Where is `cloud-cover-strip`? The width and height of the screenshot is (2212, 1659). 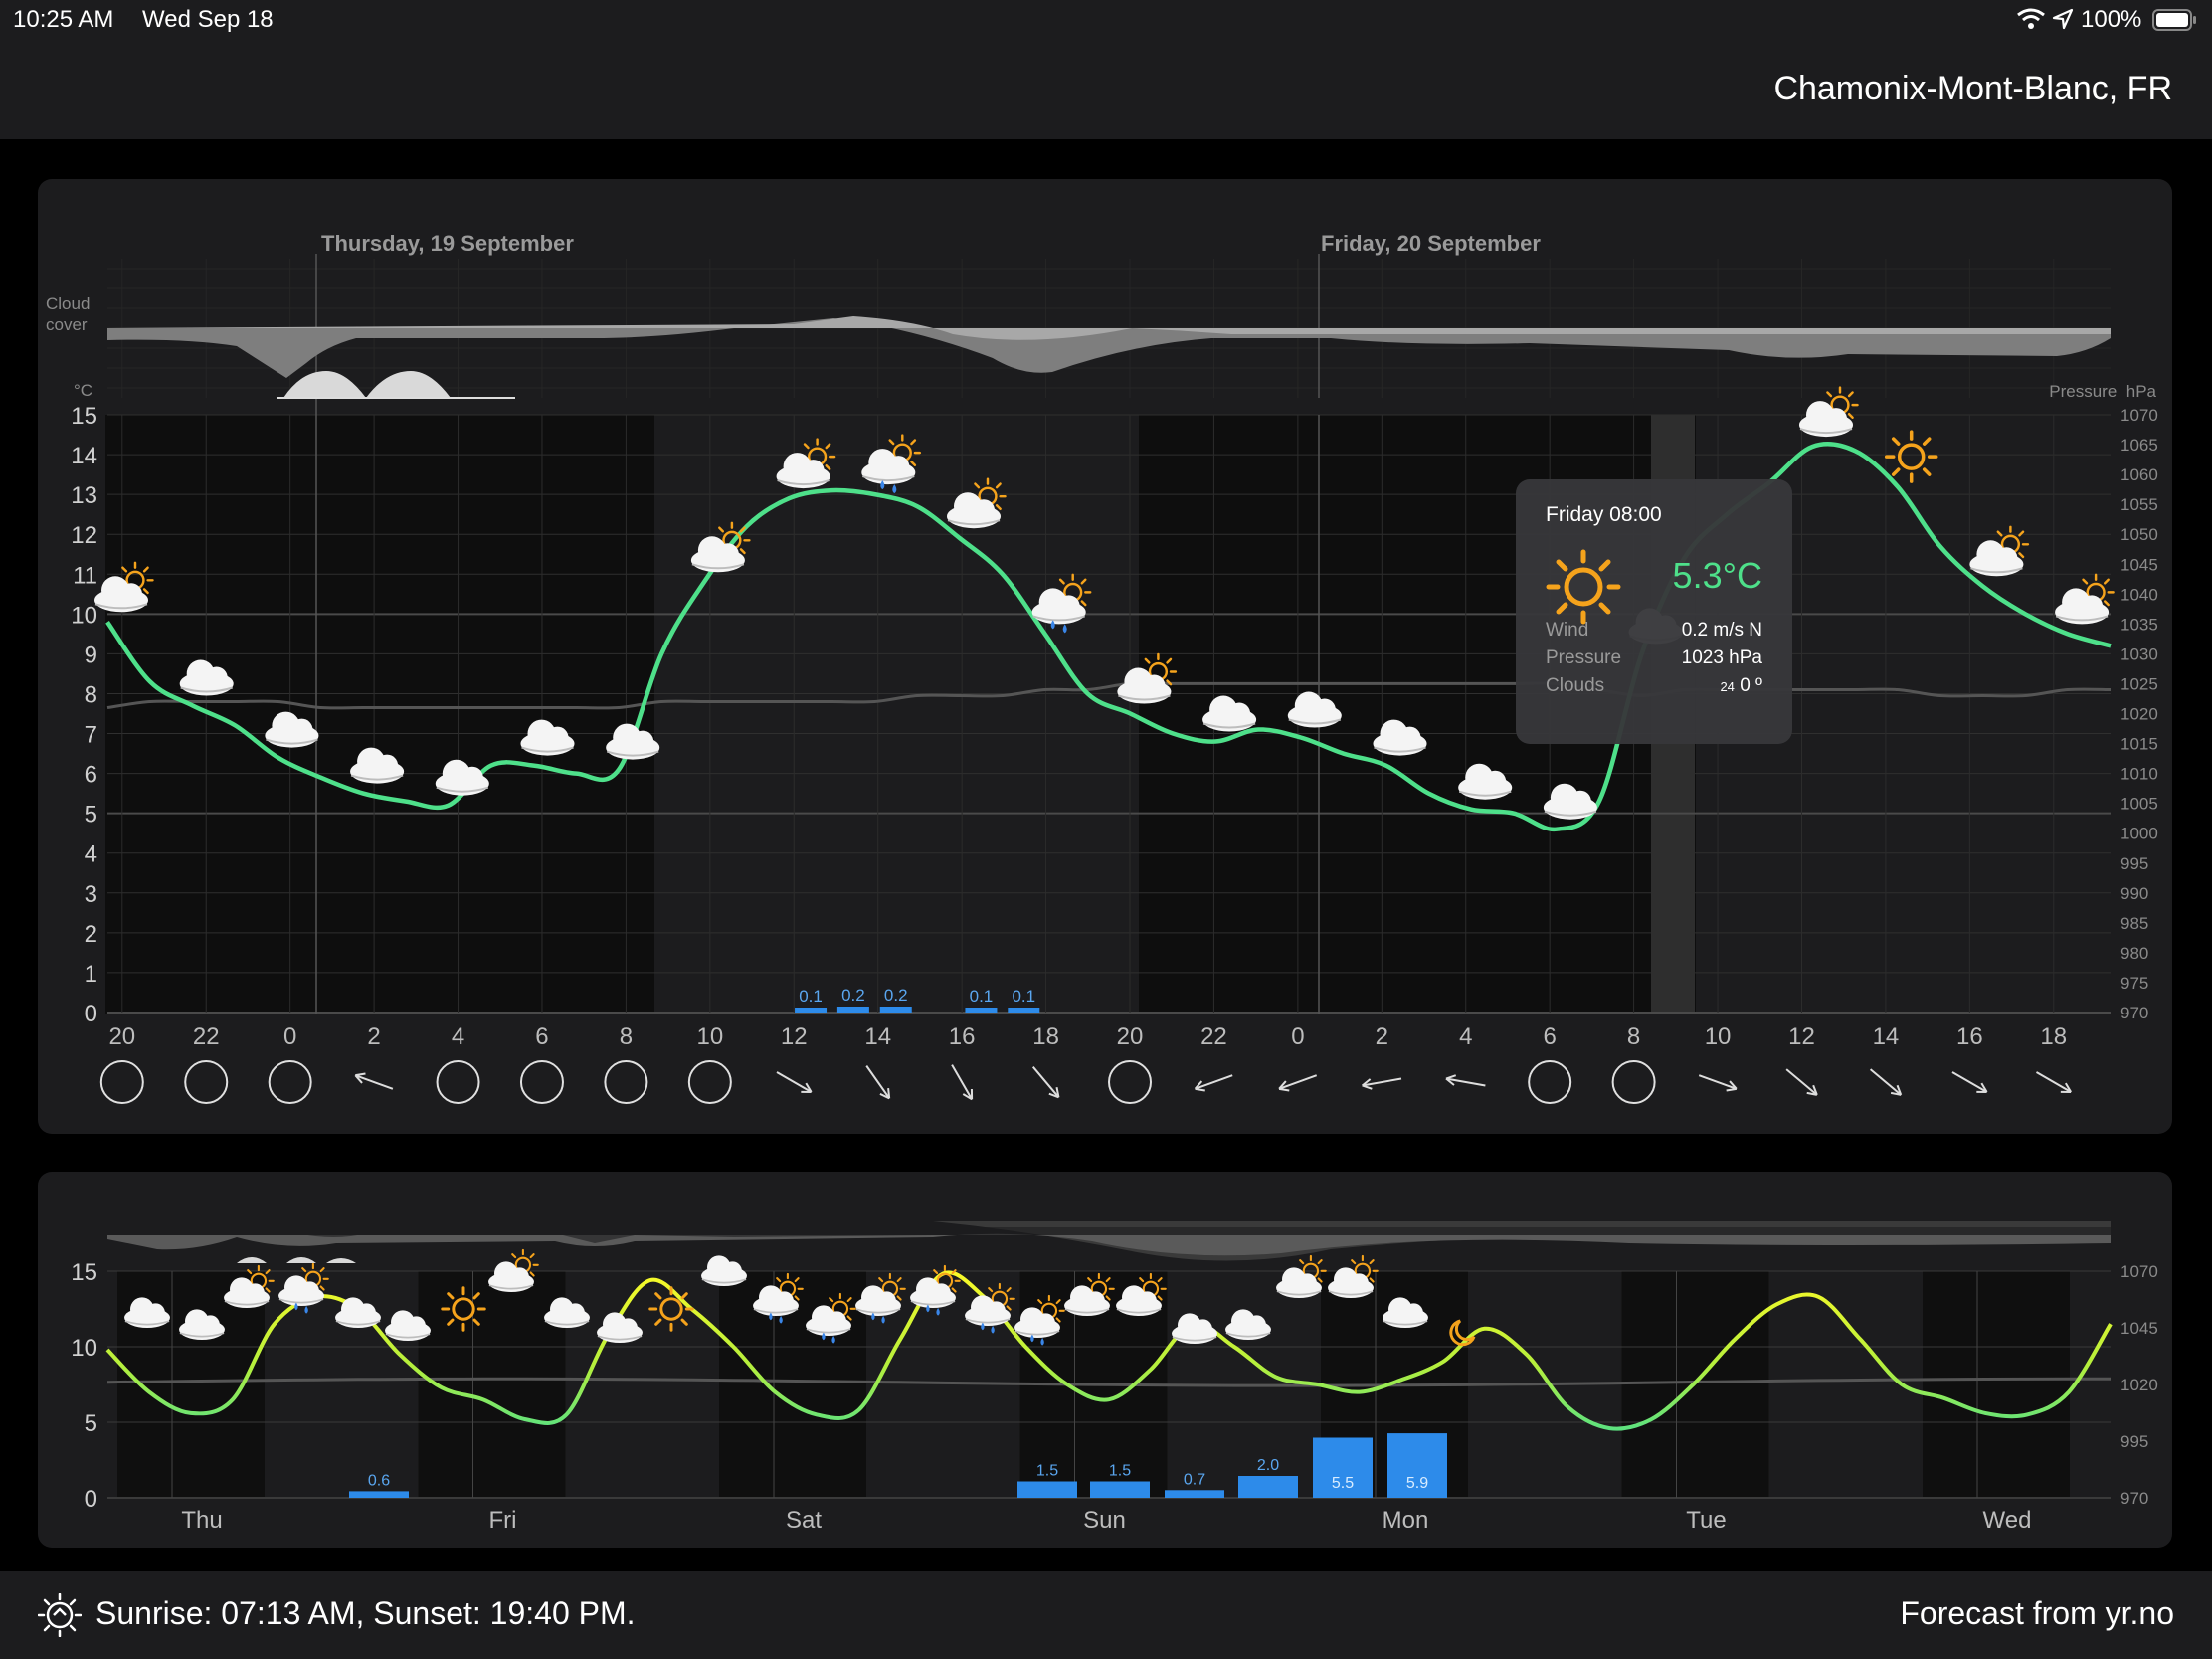 cloud-cover-strip is located at coordinates (1109, 357).